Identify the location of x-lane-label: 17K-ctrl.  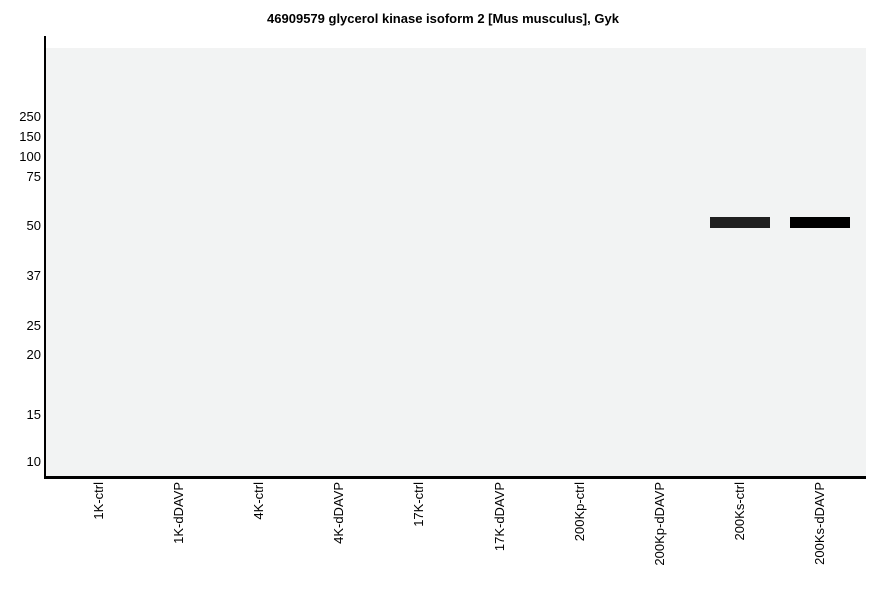
(419, 504).